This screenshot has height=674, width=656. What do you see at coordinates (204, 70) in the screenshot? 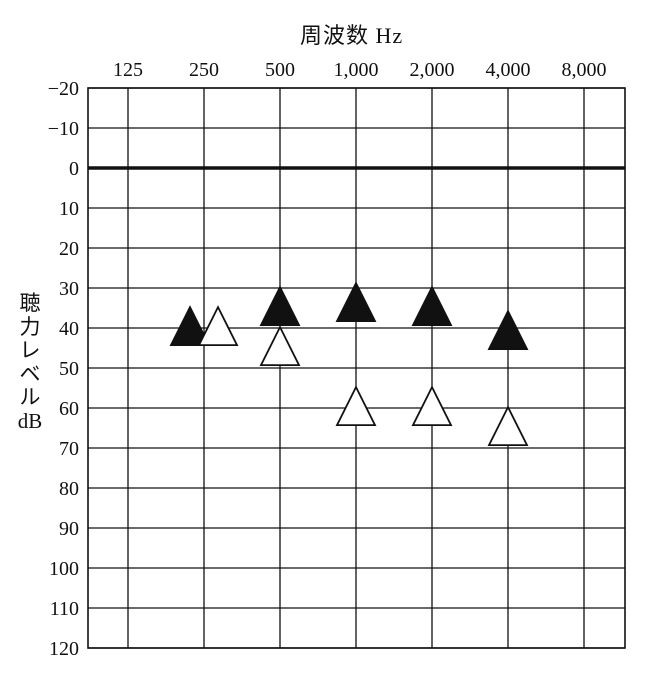
I see `x-tick-label: 250` at bounding box center [204, 70].